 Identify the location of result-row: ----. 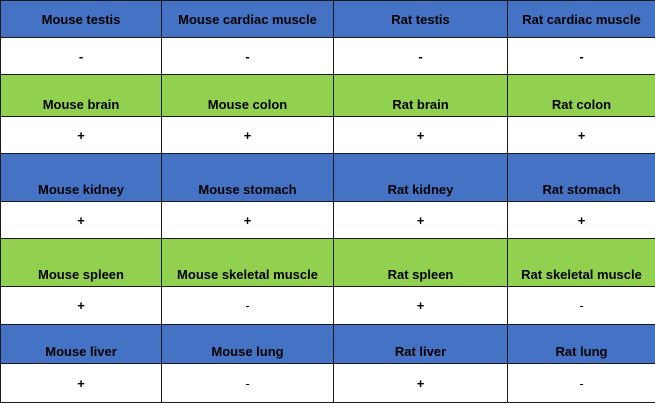
(327, 56).